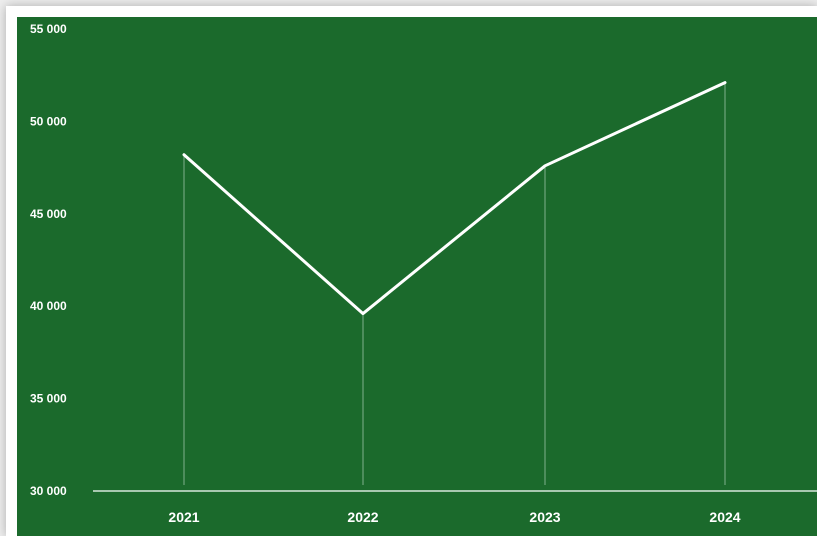  Describe the element at coordinates (48, 29) in the screenshot. I see `y-tick-label: 55 000` at that location.